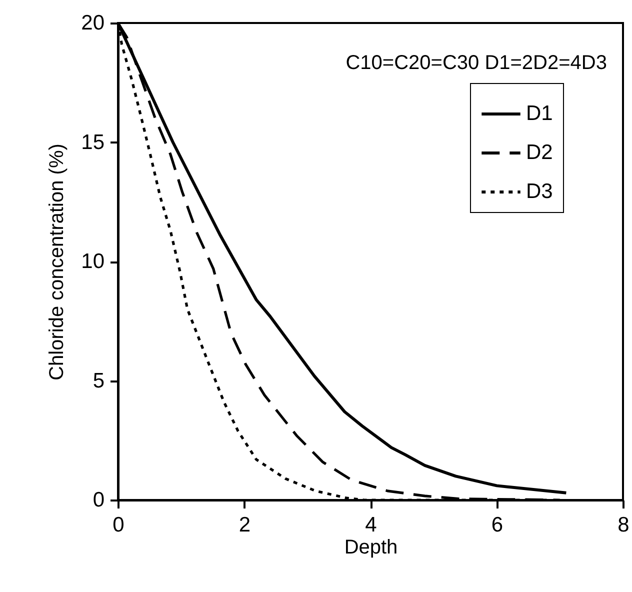 This screenshot has width=632, height=592. Describe the element at coordinates (476, 63) in the screenshot. I see `annotation: C10=C20=C30 D1=2D2=4D3` at that location.